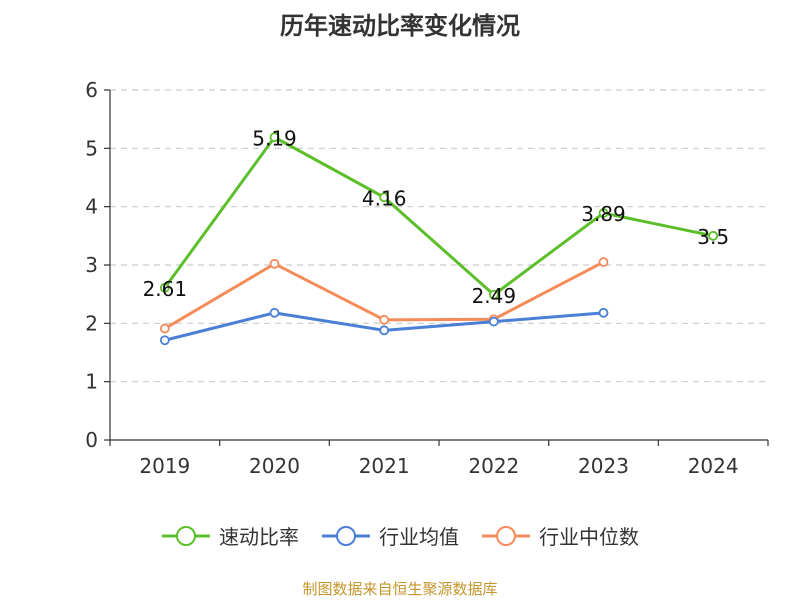 The image size is (800, 600). I want to click on source-note: 制图数据来自恒生聚源数据库, so click(400, 589).